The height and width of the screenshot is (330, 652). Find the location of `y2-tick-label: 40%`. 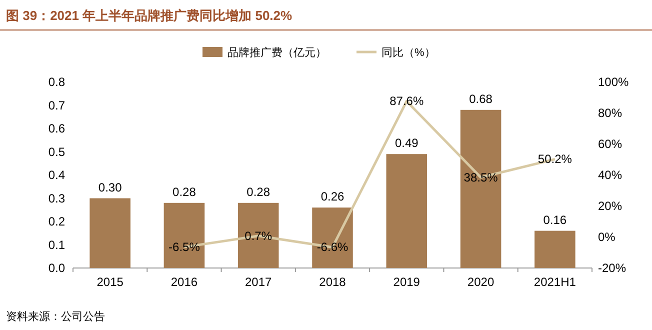

y2-tick-label: 40% is located at coordinates (610, 175).